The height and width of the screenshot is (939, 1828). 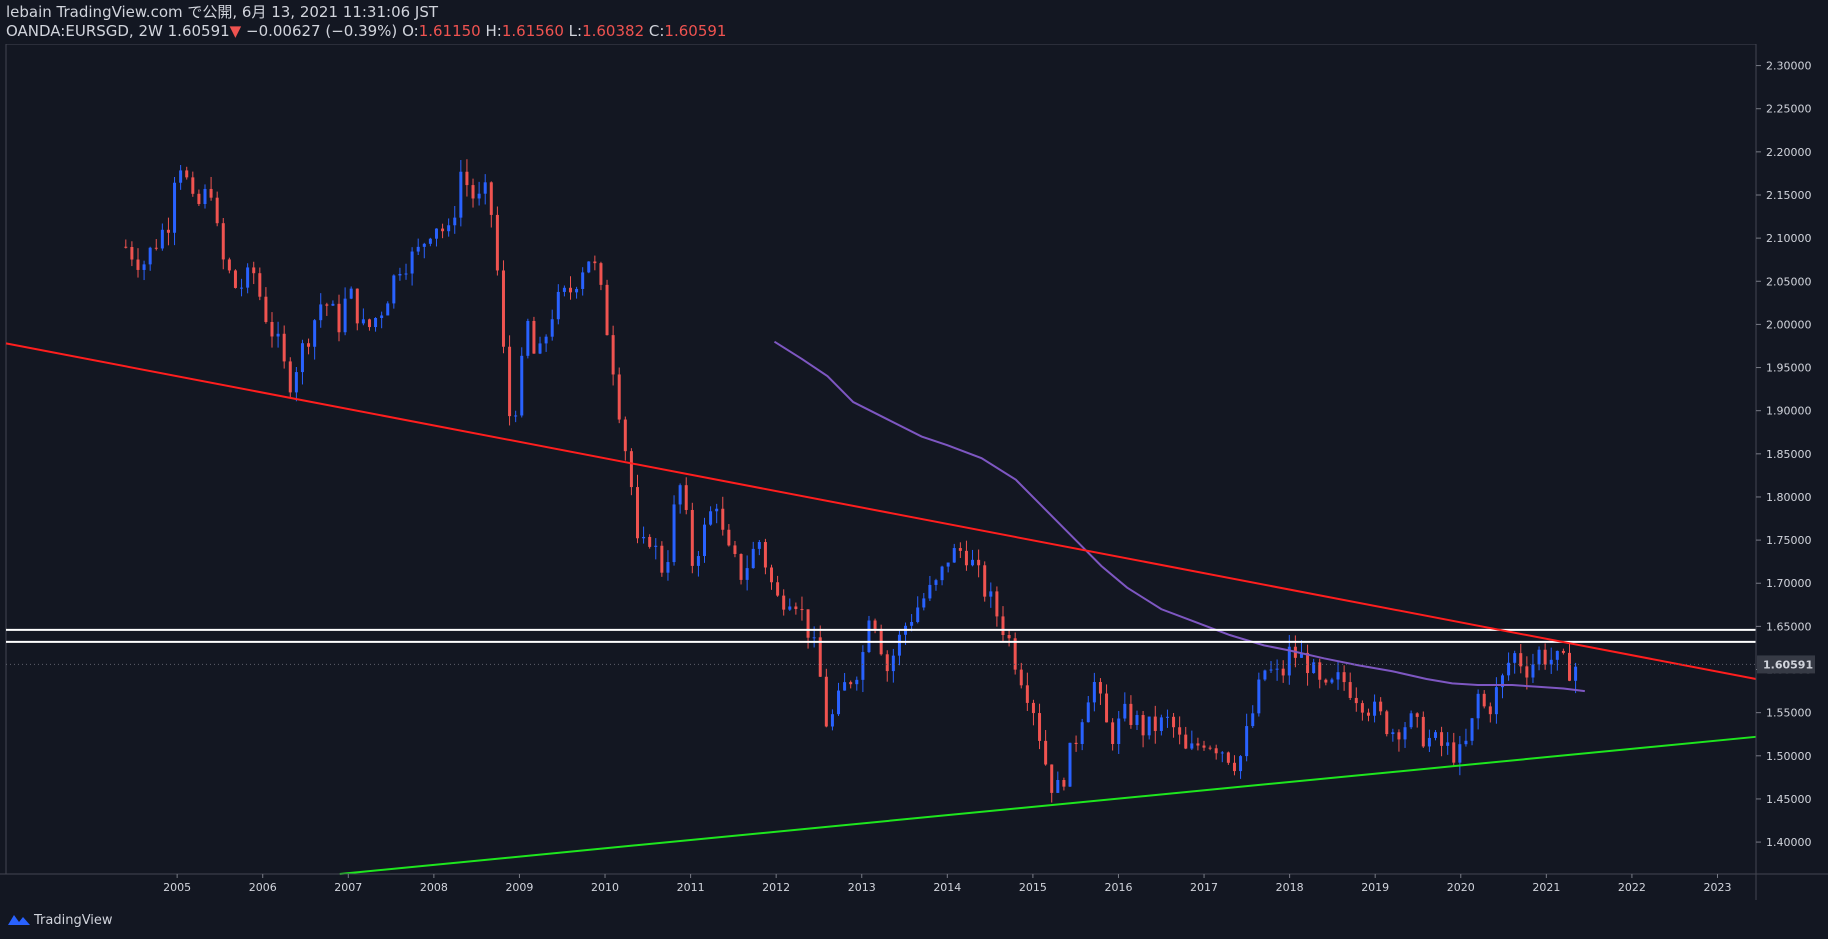 I want to click on y-tick-label: 2.15000, so click(x=1789, y=195).